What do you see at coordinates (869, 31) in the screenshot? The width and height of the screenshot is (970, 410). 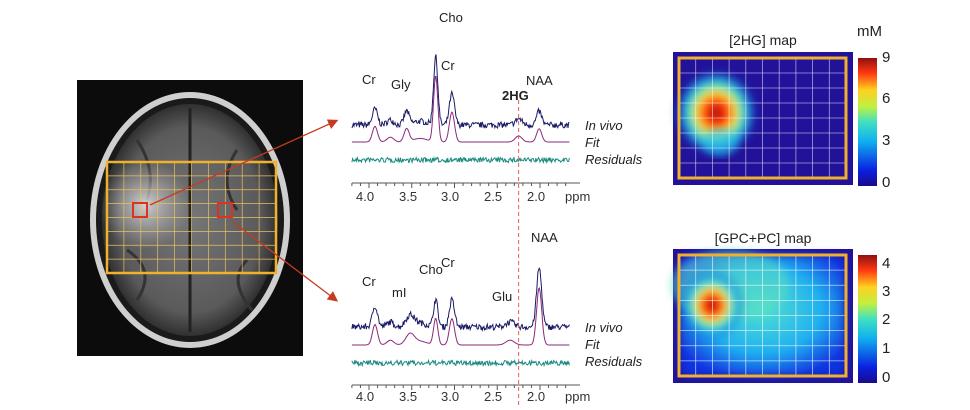 I see `colorbar-unit: mM` at bounding box center [869, 31].